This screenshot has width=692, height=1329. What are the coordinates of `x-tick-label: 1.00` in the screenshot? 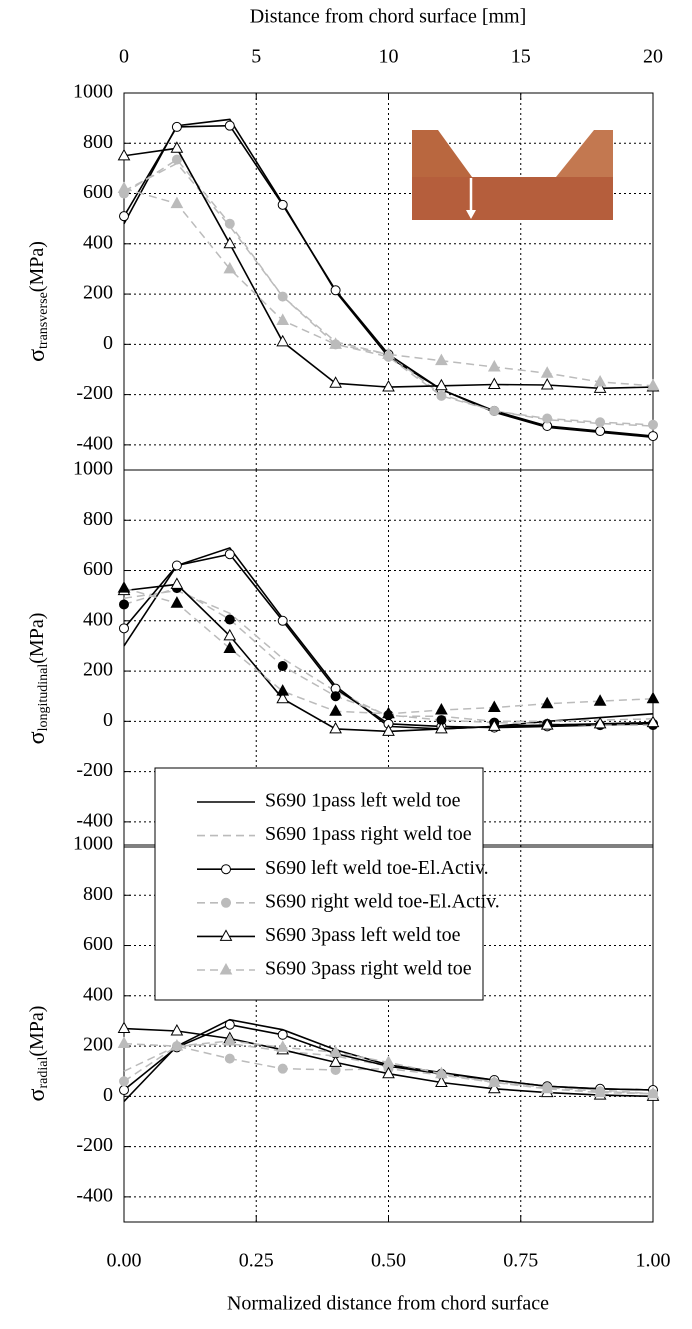 It's located at (653, 1261).